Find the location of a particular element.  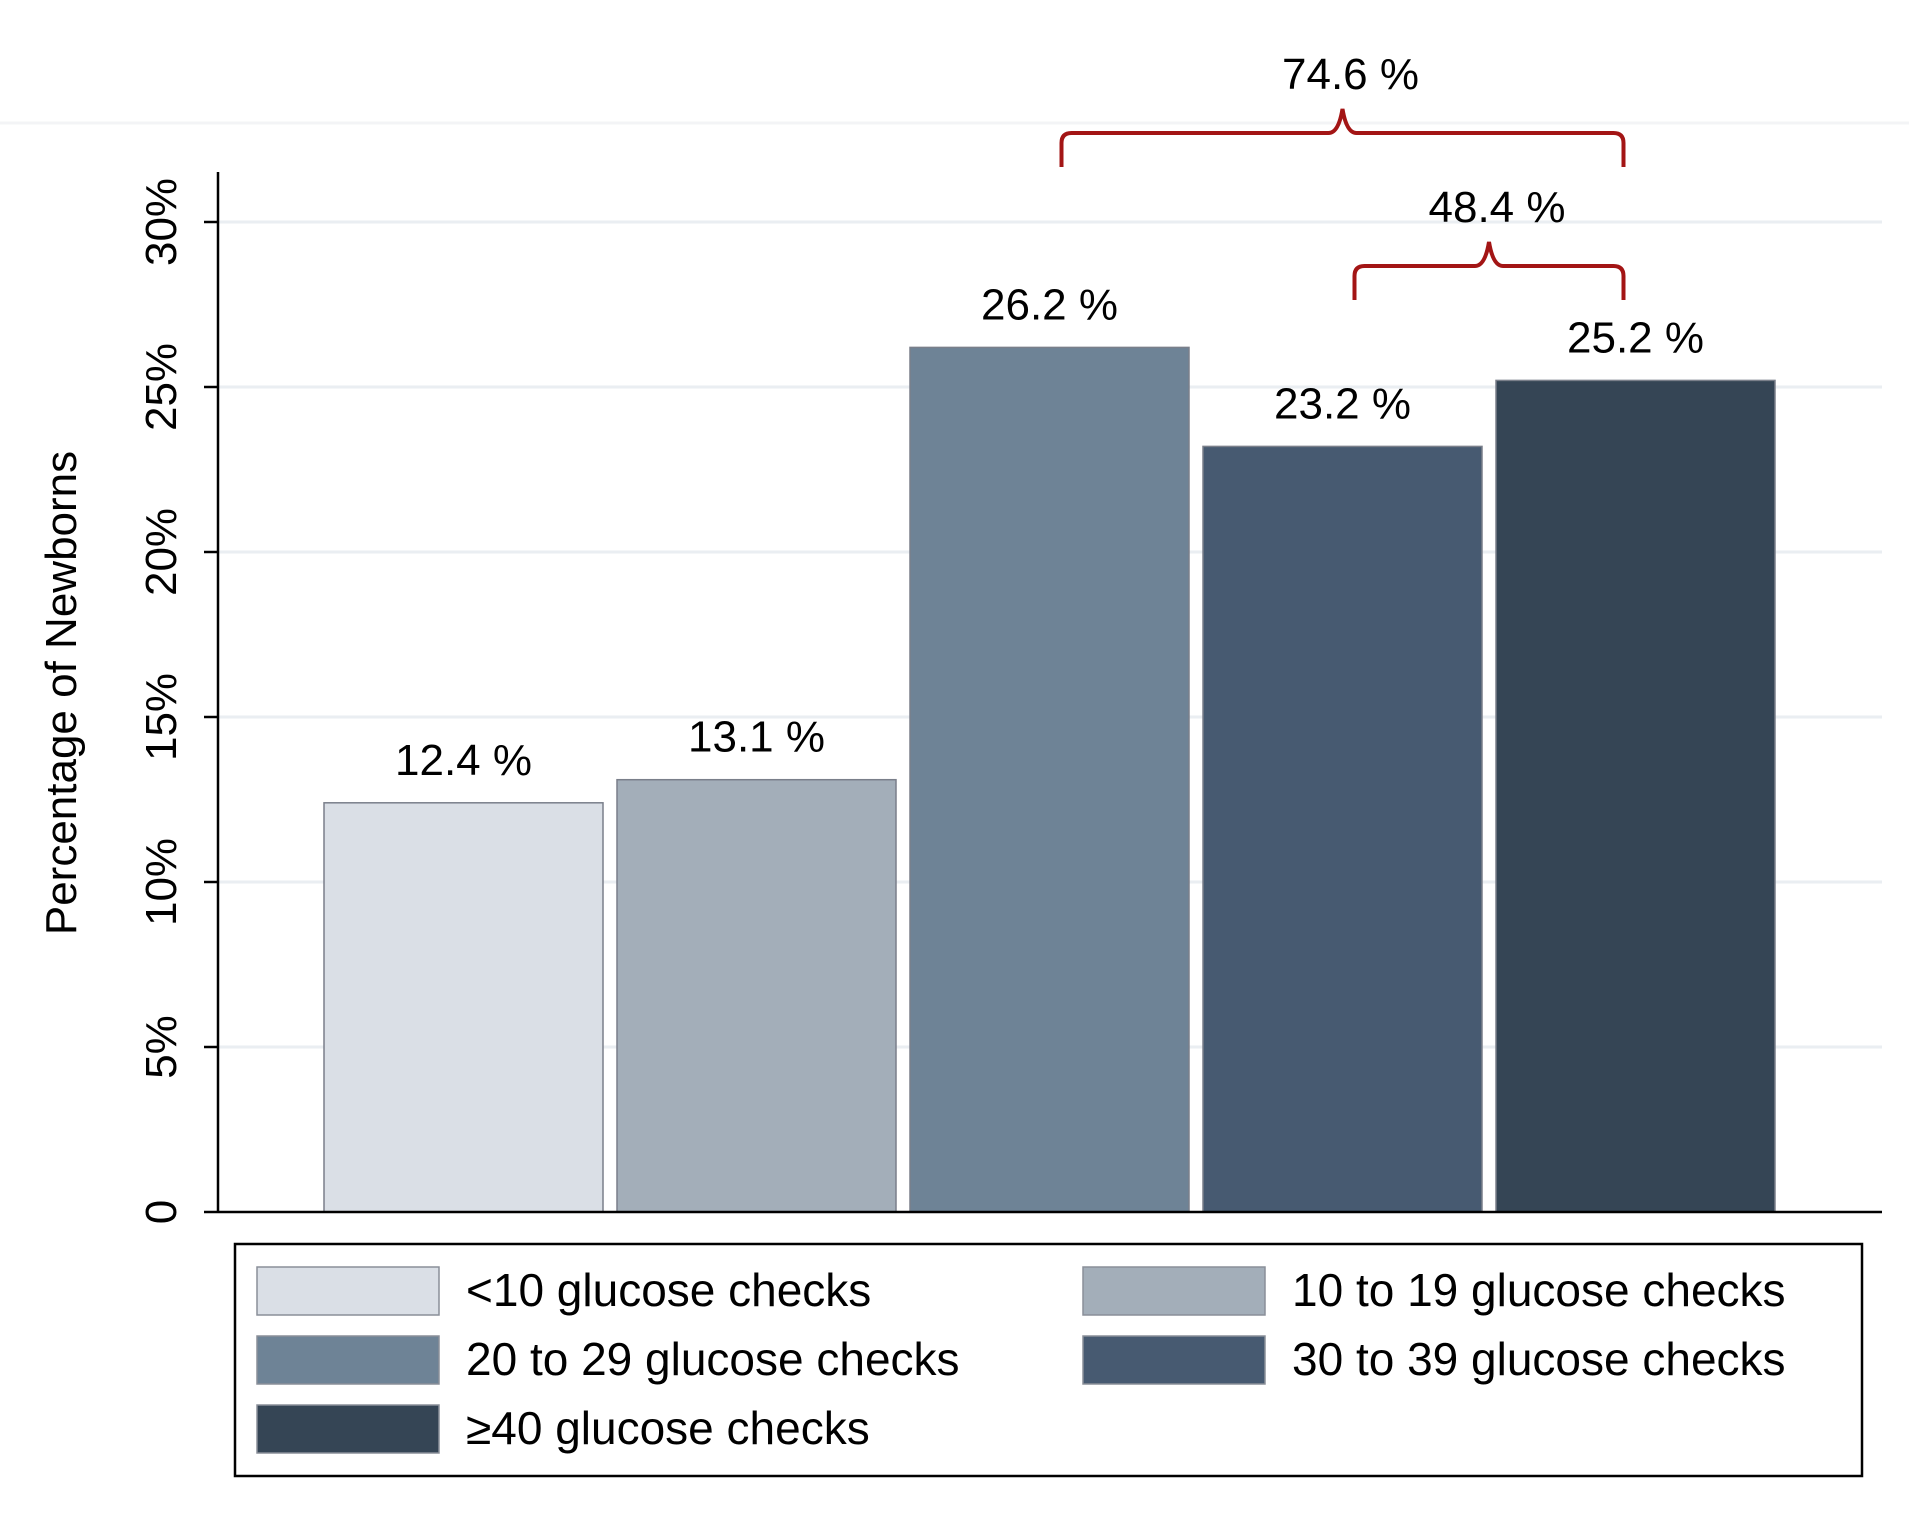

bar-value-label: 12.4 % is located at coordinates (463, 760).